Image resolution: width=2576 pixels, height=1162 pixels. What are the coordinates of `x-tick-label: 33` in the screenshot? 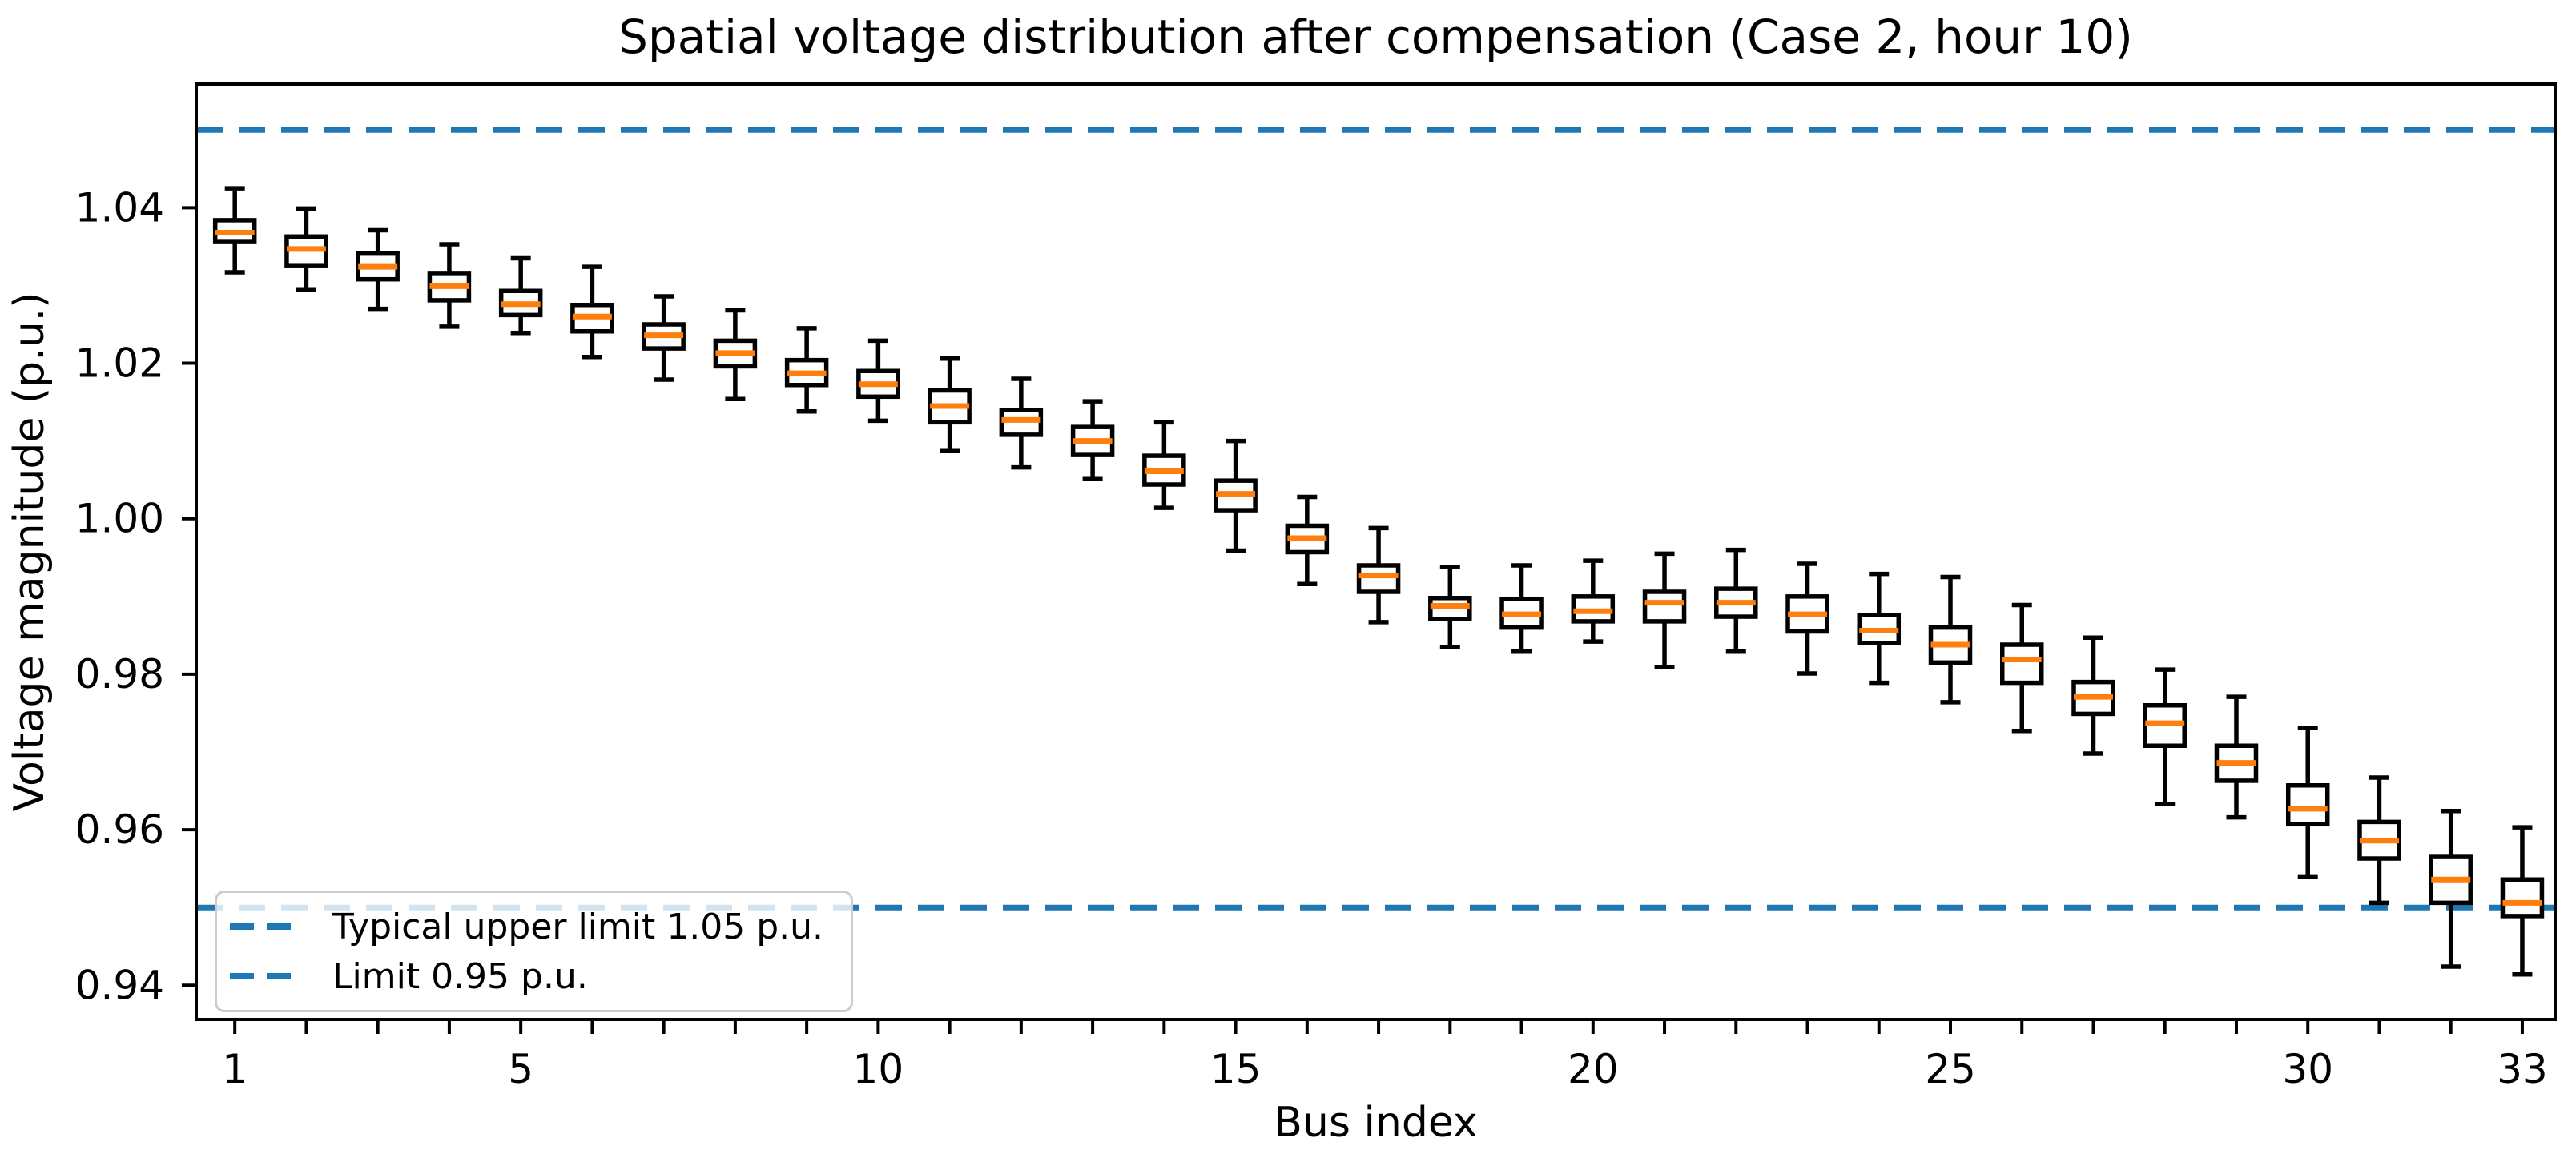 It's located at (2522, 1069).